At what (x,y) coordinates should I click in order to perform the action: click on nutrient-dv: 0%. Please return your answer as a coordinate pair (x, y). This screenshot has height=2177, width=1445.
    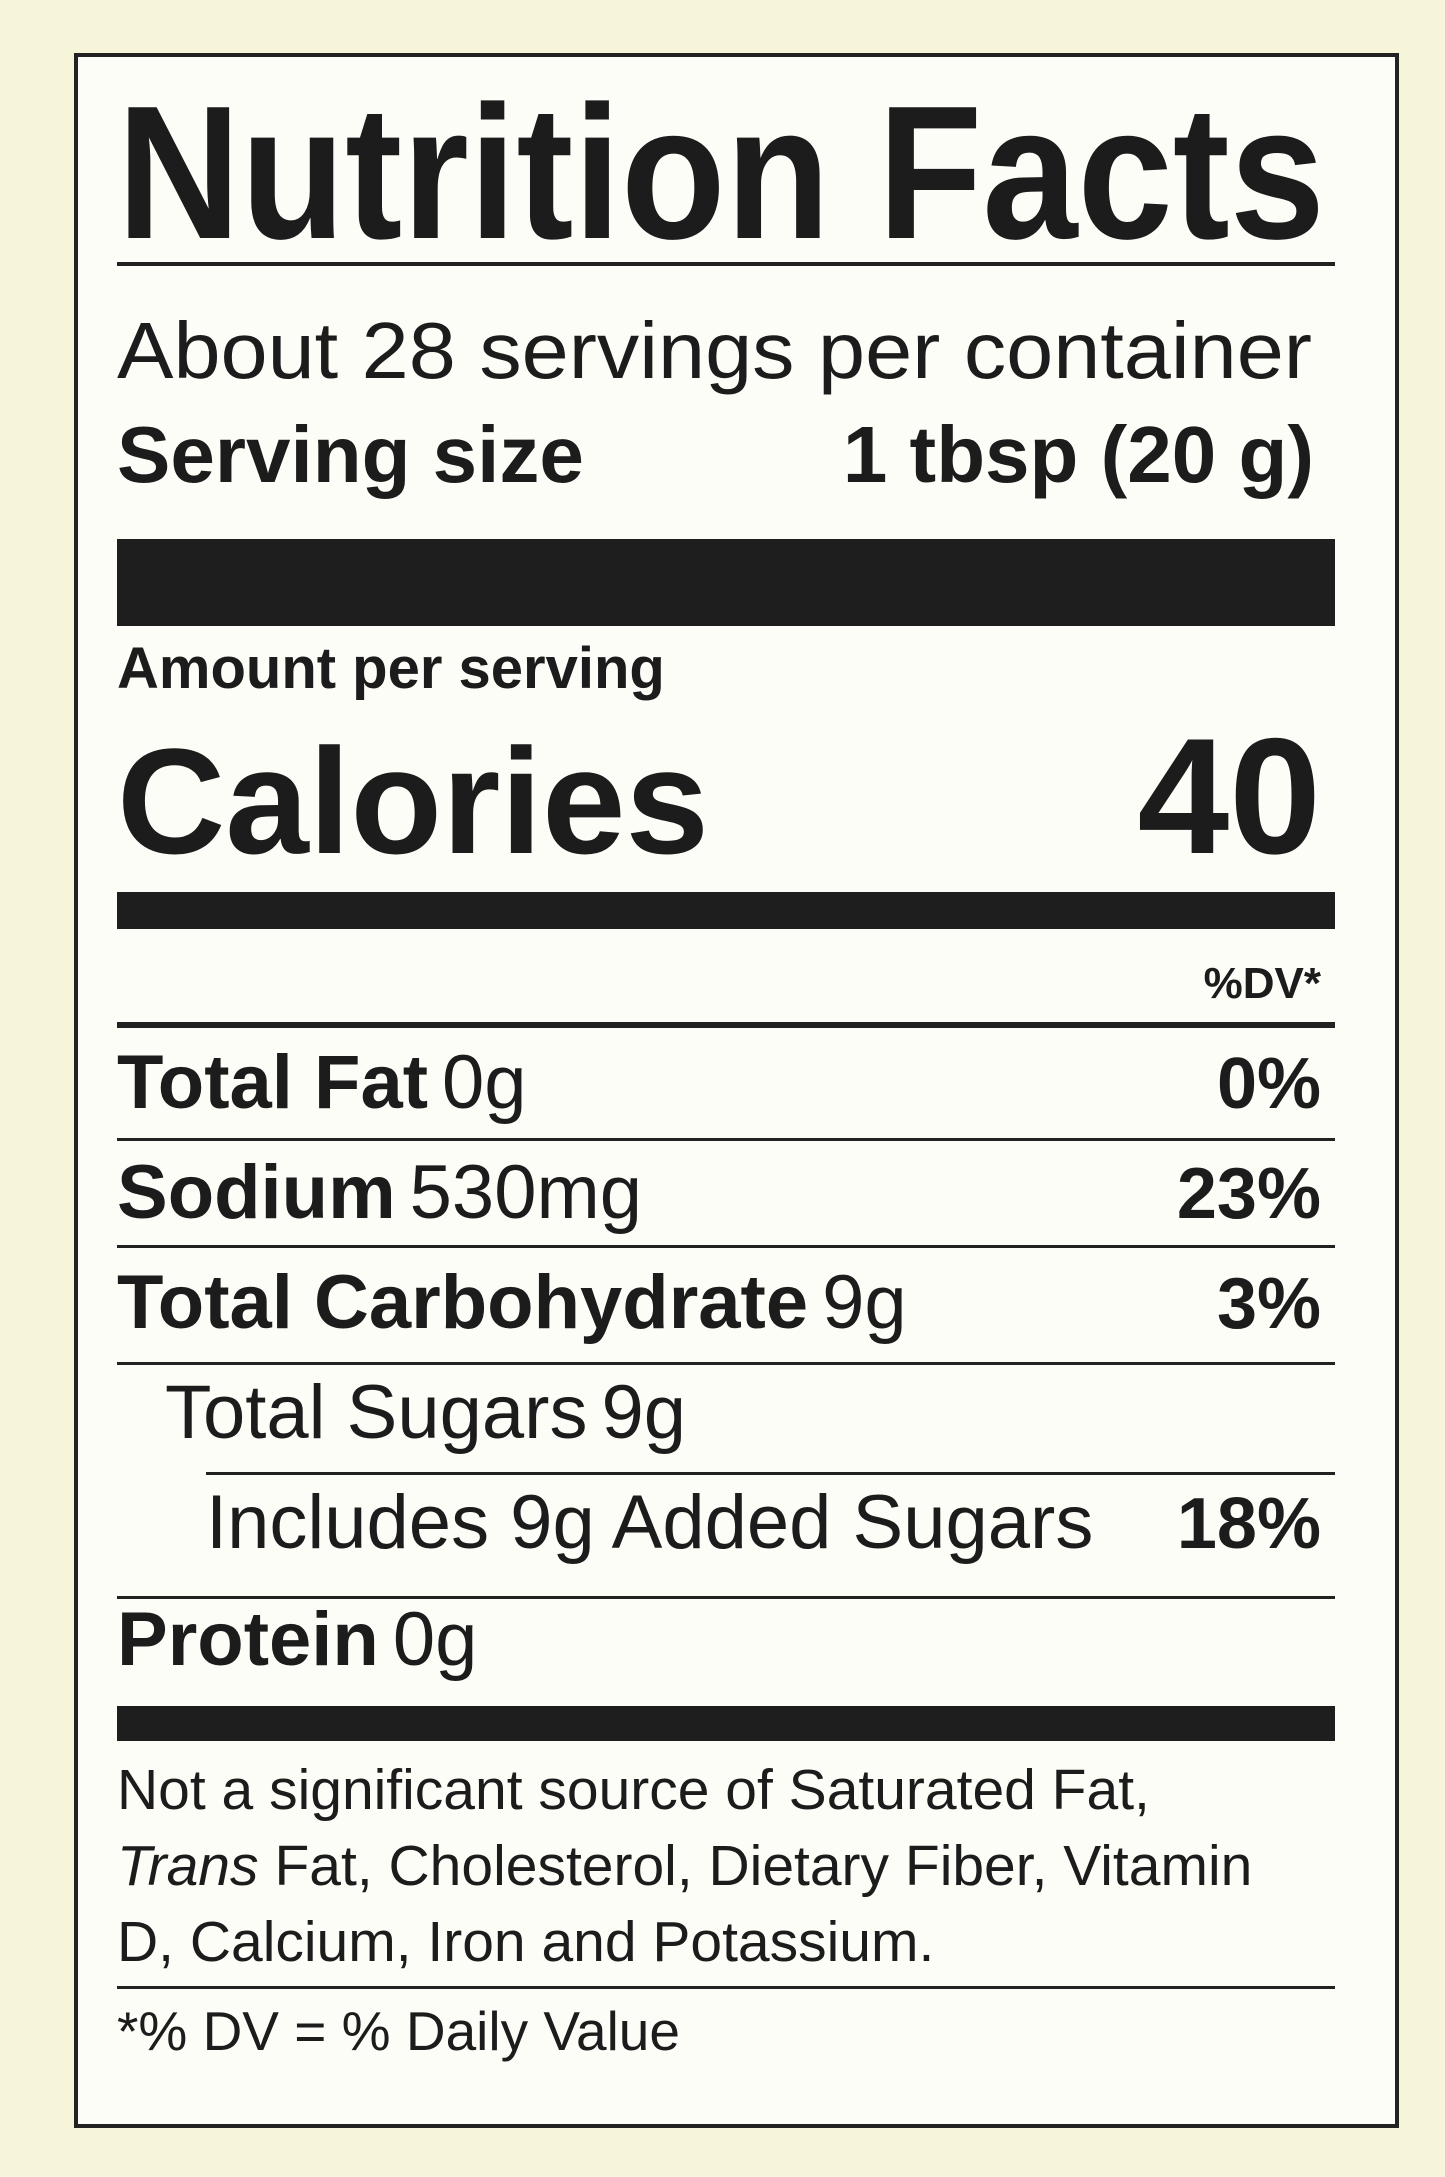
    Looking at the image, I should click on (1269, 1084).